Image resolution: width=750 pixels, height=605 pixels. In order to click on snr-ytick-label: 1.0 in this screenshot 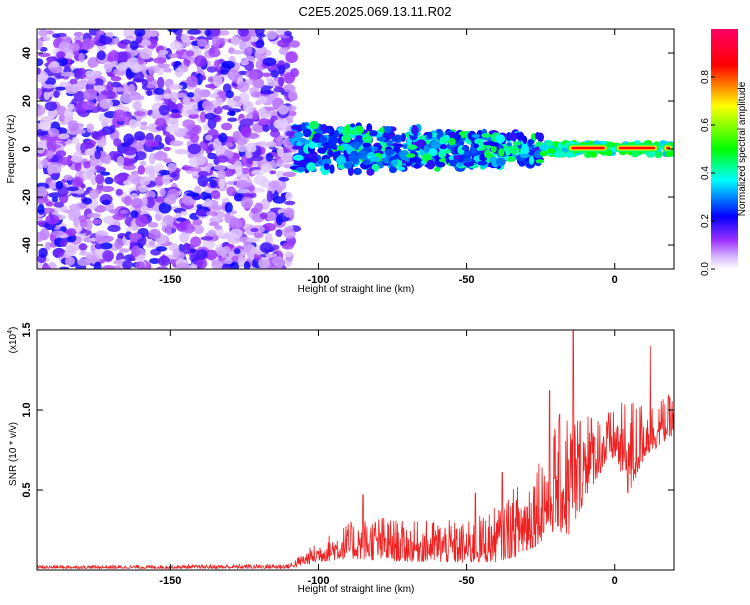, I will do `click(27, 409)`.